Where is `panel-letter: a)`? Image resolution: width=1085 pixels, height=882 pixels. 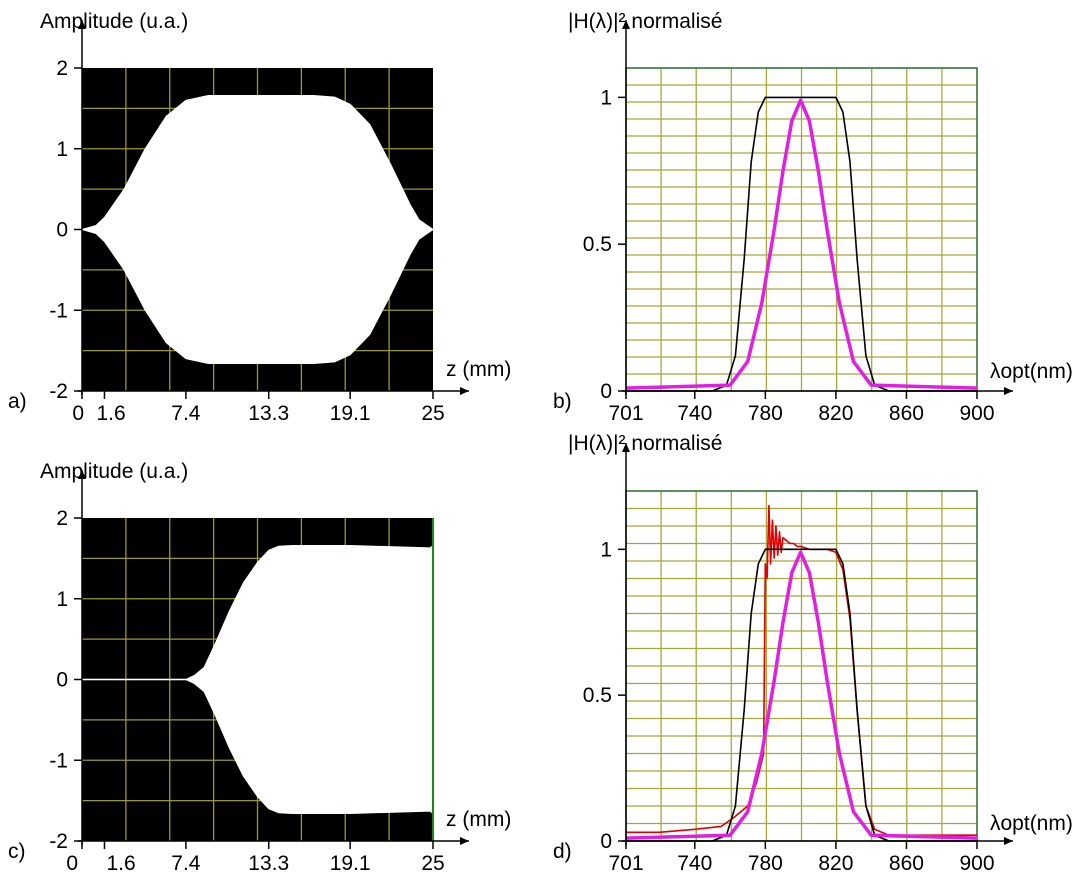
panel-letter: a) is located at coordinates (17, 401).